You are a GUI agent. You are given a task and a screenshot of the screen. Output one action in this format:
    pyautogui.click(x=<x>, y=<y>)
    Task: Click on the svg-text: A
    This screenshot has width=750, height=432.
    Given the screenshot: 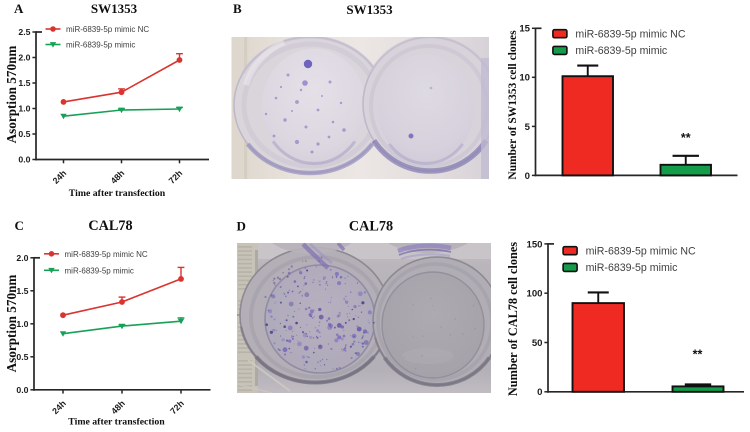 What is the action you would take?
    pyautogui.click(x=19, y=8)
    